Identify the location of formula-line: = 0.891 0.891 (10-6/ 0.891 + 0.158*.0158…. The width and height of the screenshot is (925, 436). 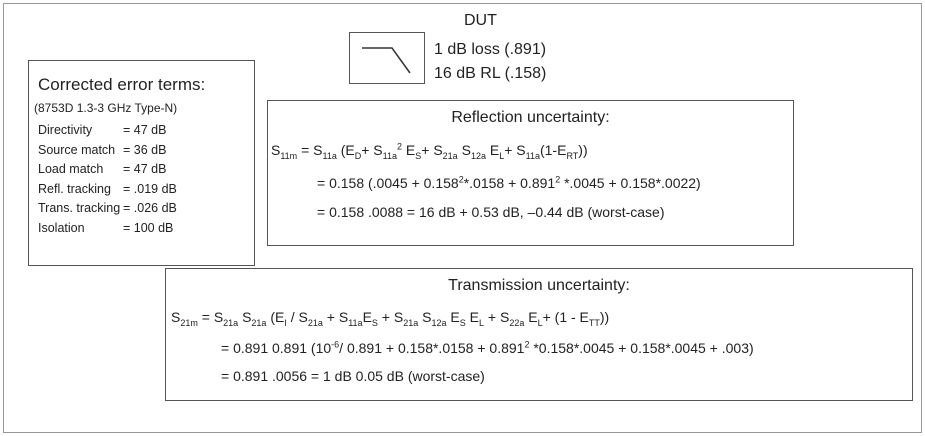
(487, 348).